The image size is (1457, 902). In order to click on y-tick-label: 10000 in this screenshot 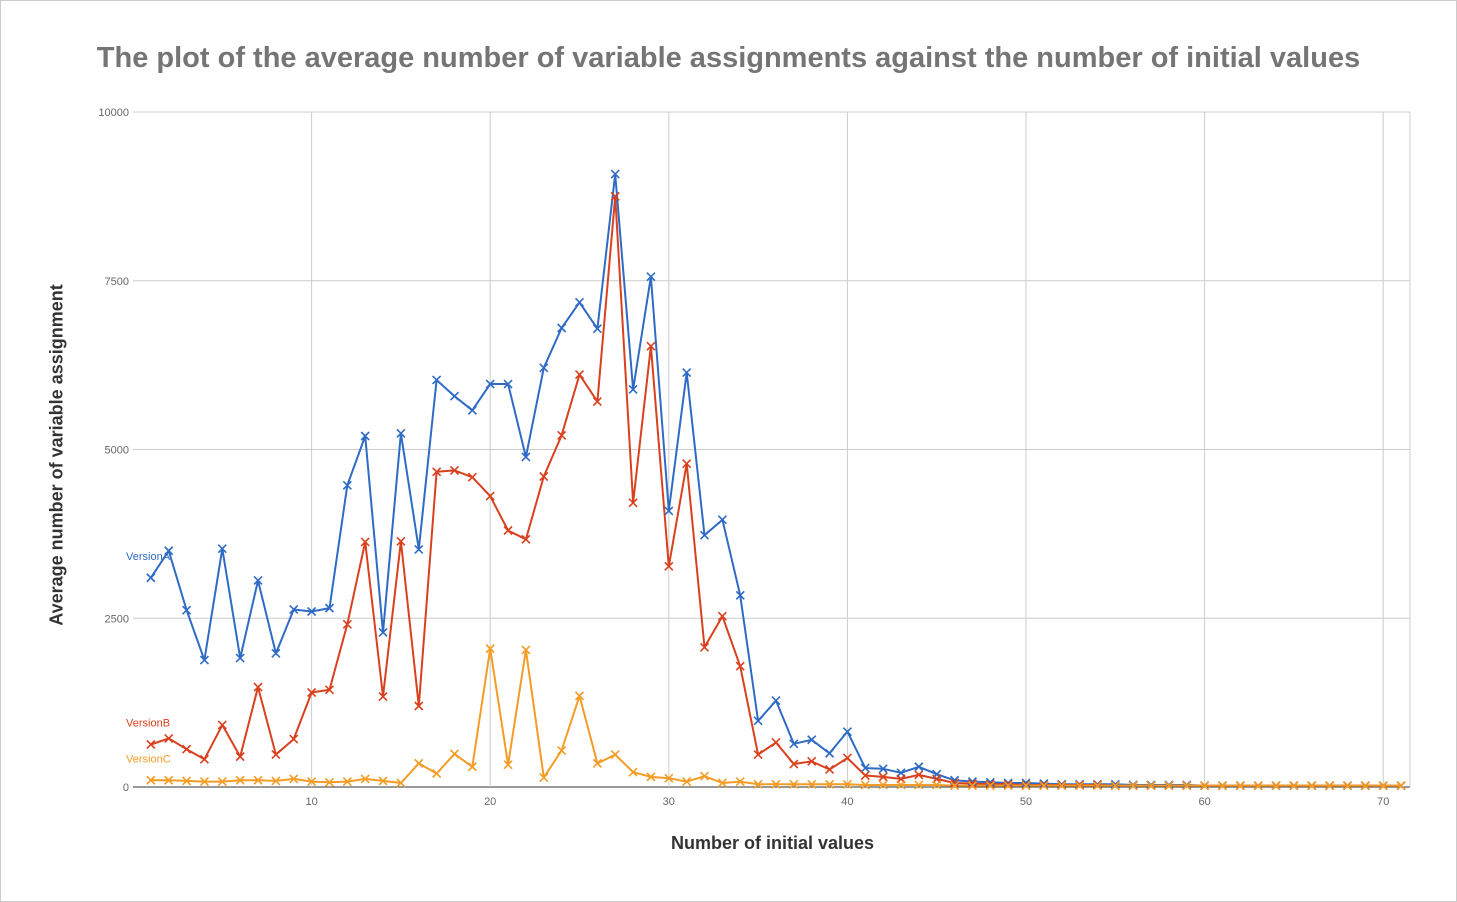, I will do `click(113, 113)`.